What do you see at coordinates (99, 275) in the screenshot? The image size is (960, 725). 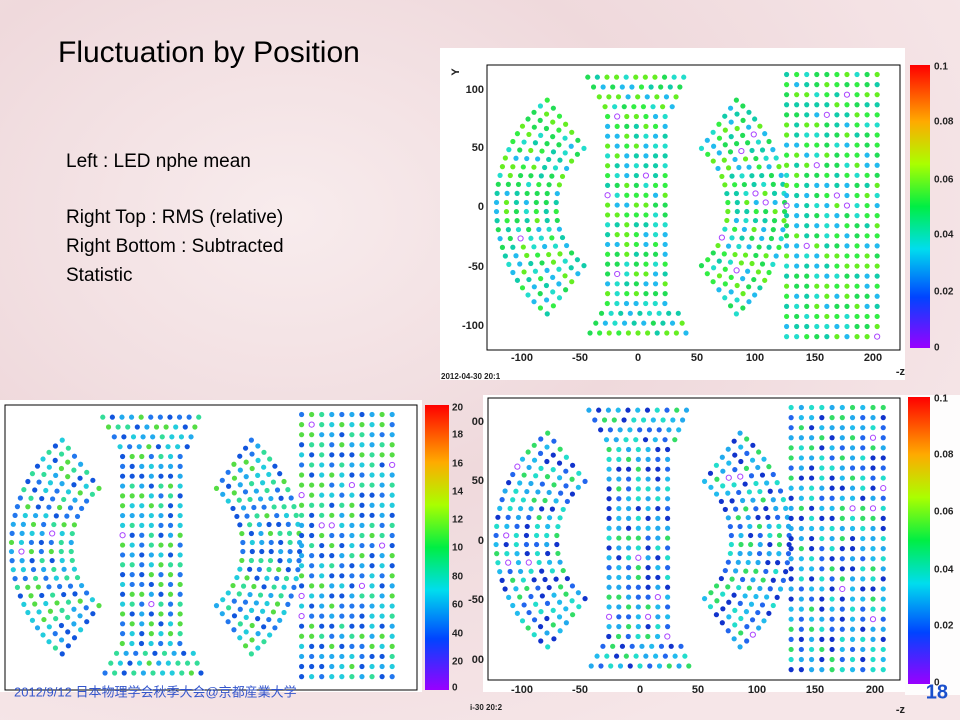 I see `description-line: Statistic` at bounding box center [99, 275].